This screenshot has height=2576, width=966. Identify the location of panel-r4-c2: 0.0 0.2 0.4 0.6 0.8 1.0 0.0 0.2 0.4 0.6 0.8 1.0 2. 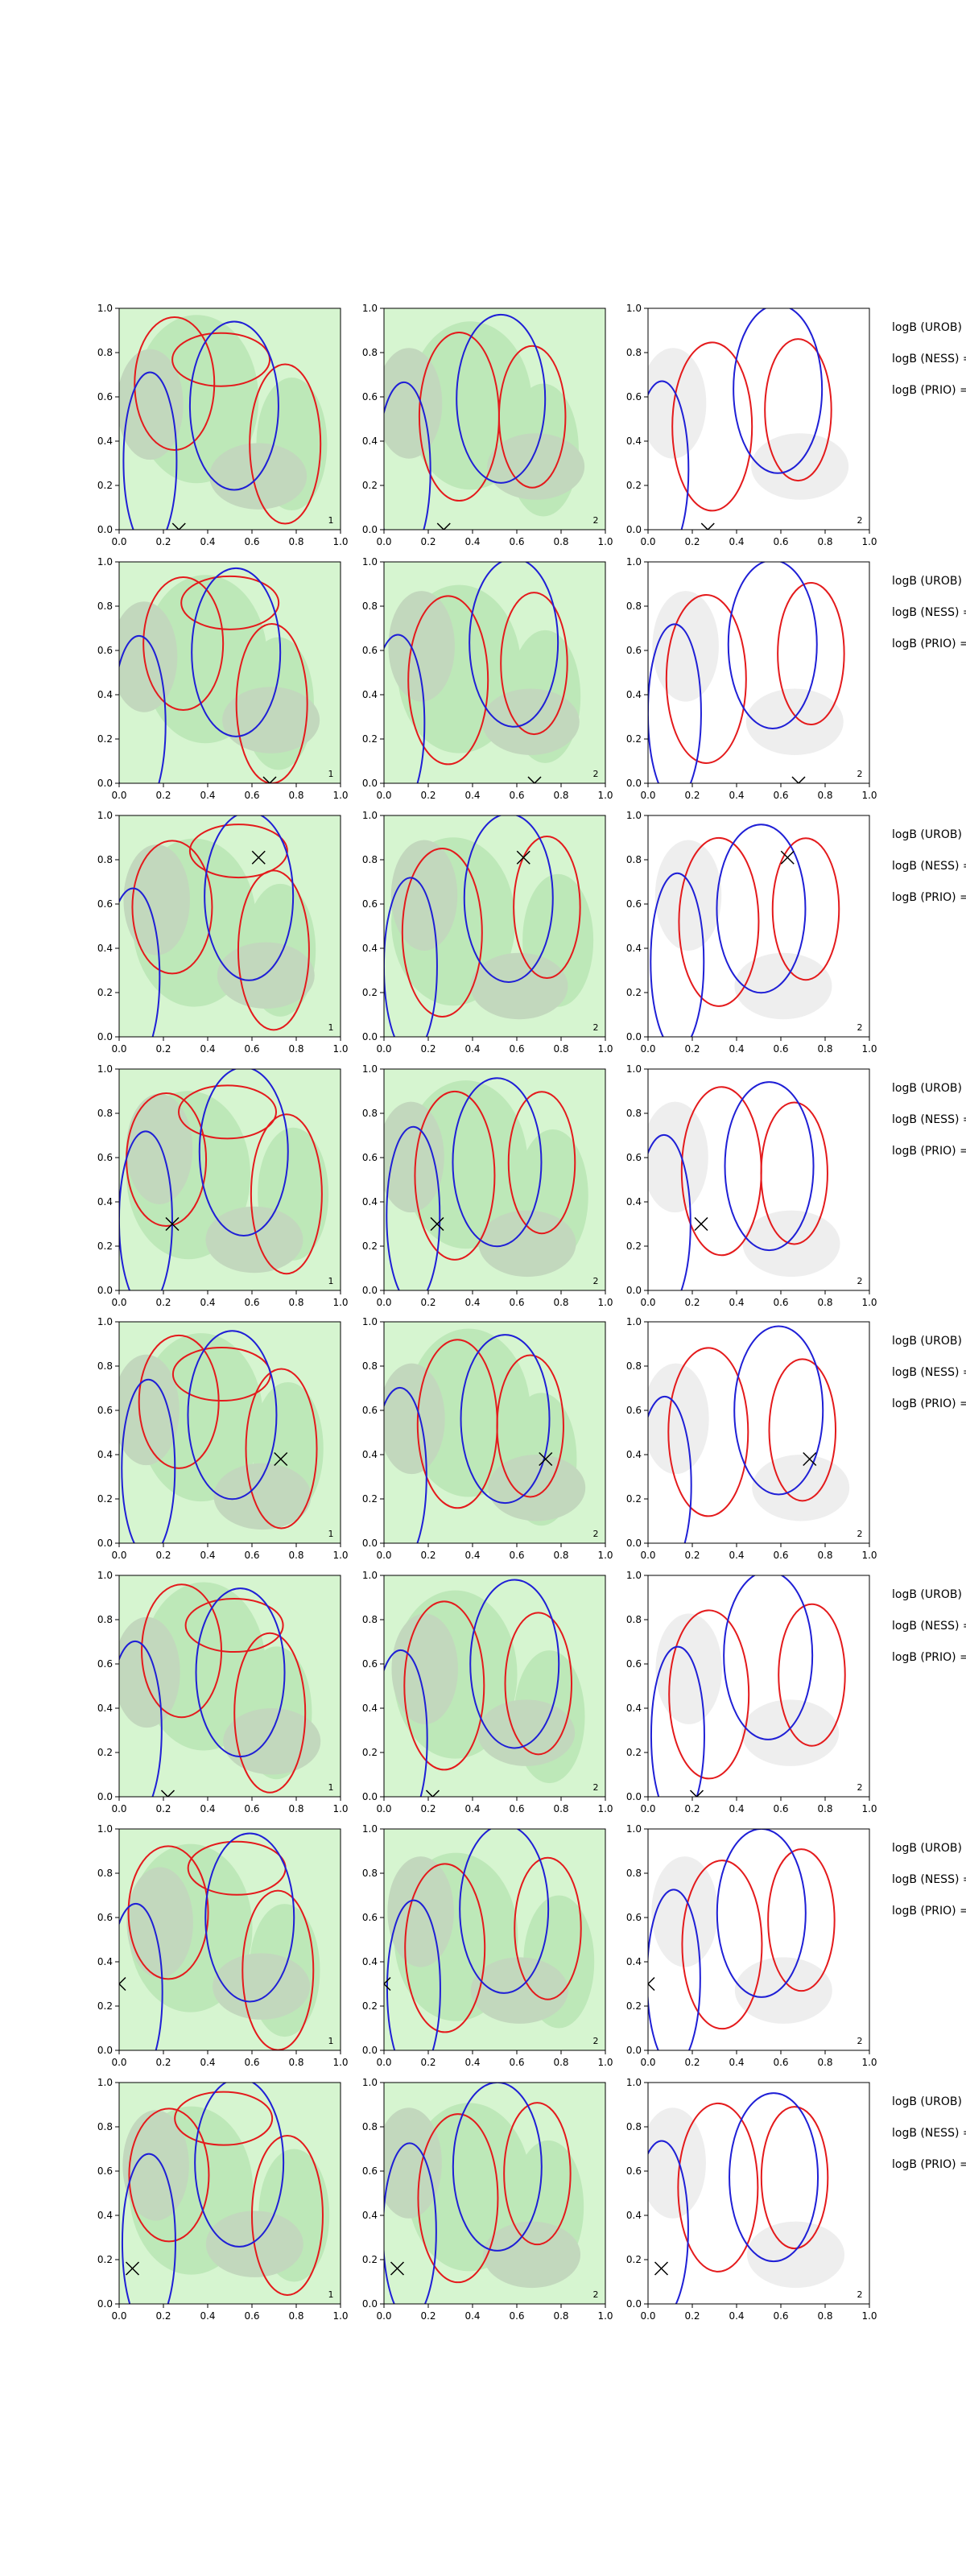
(487, 1185).